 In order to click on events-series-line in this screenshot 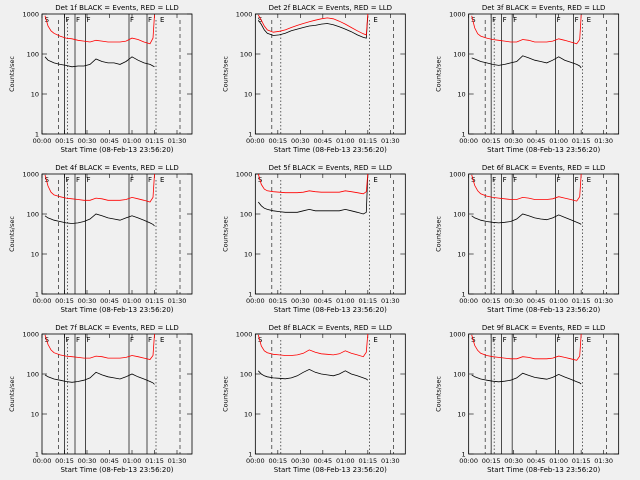, I will do `click(526, 378)`.